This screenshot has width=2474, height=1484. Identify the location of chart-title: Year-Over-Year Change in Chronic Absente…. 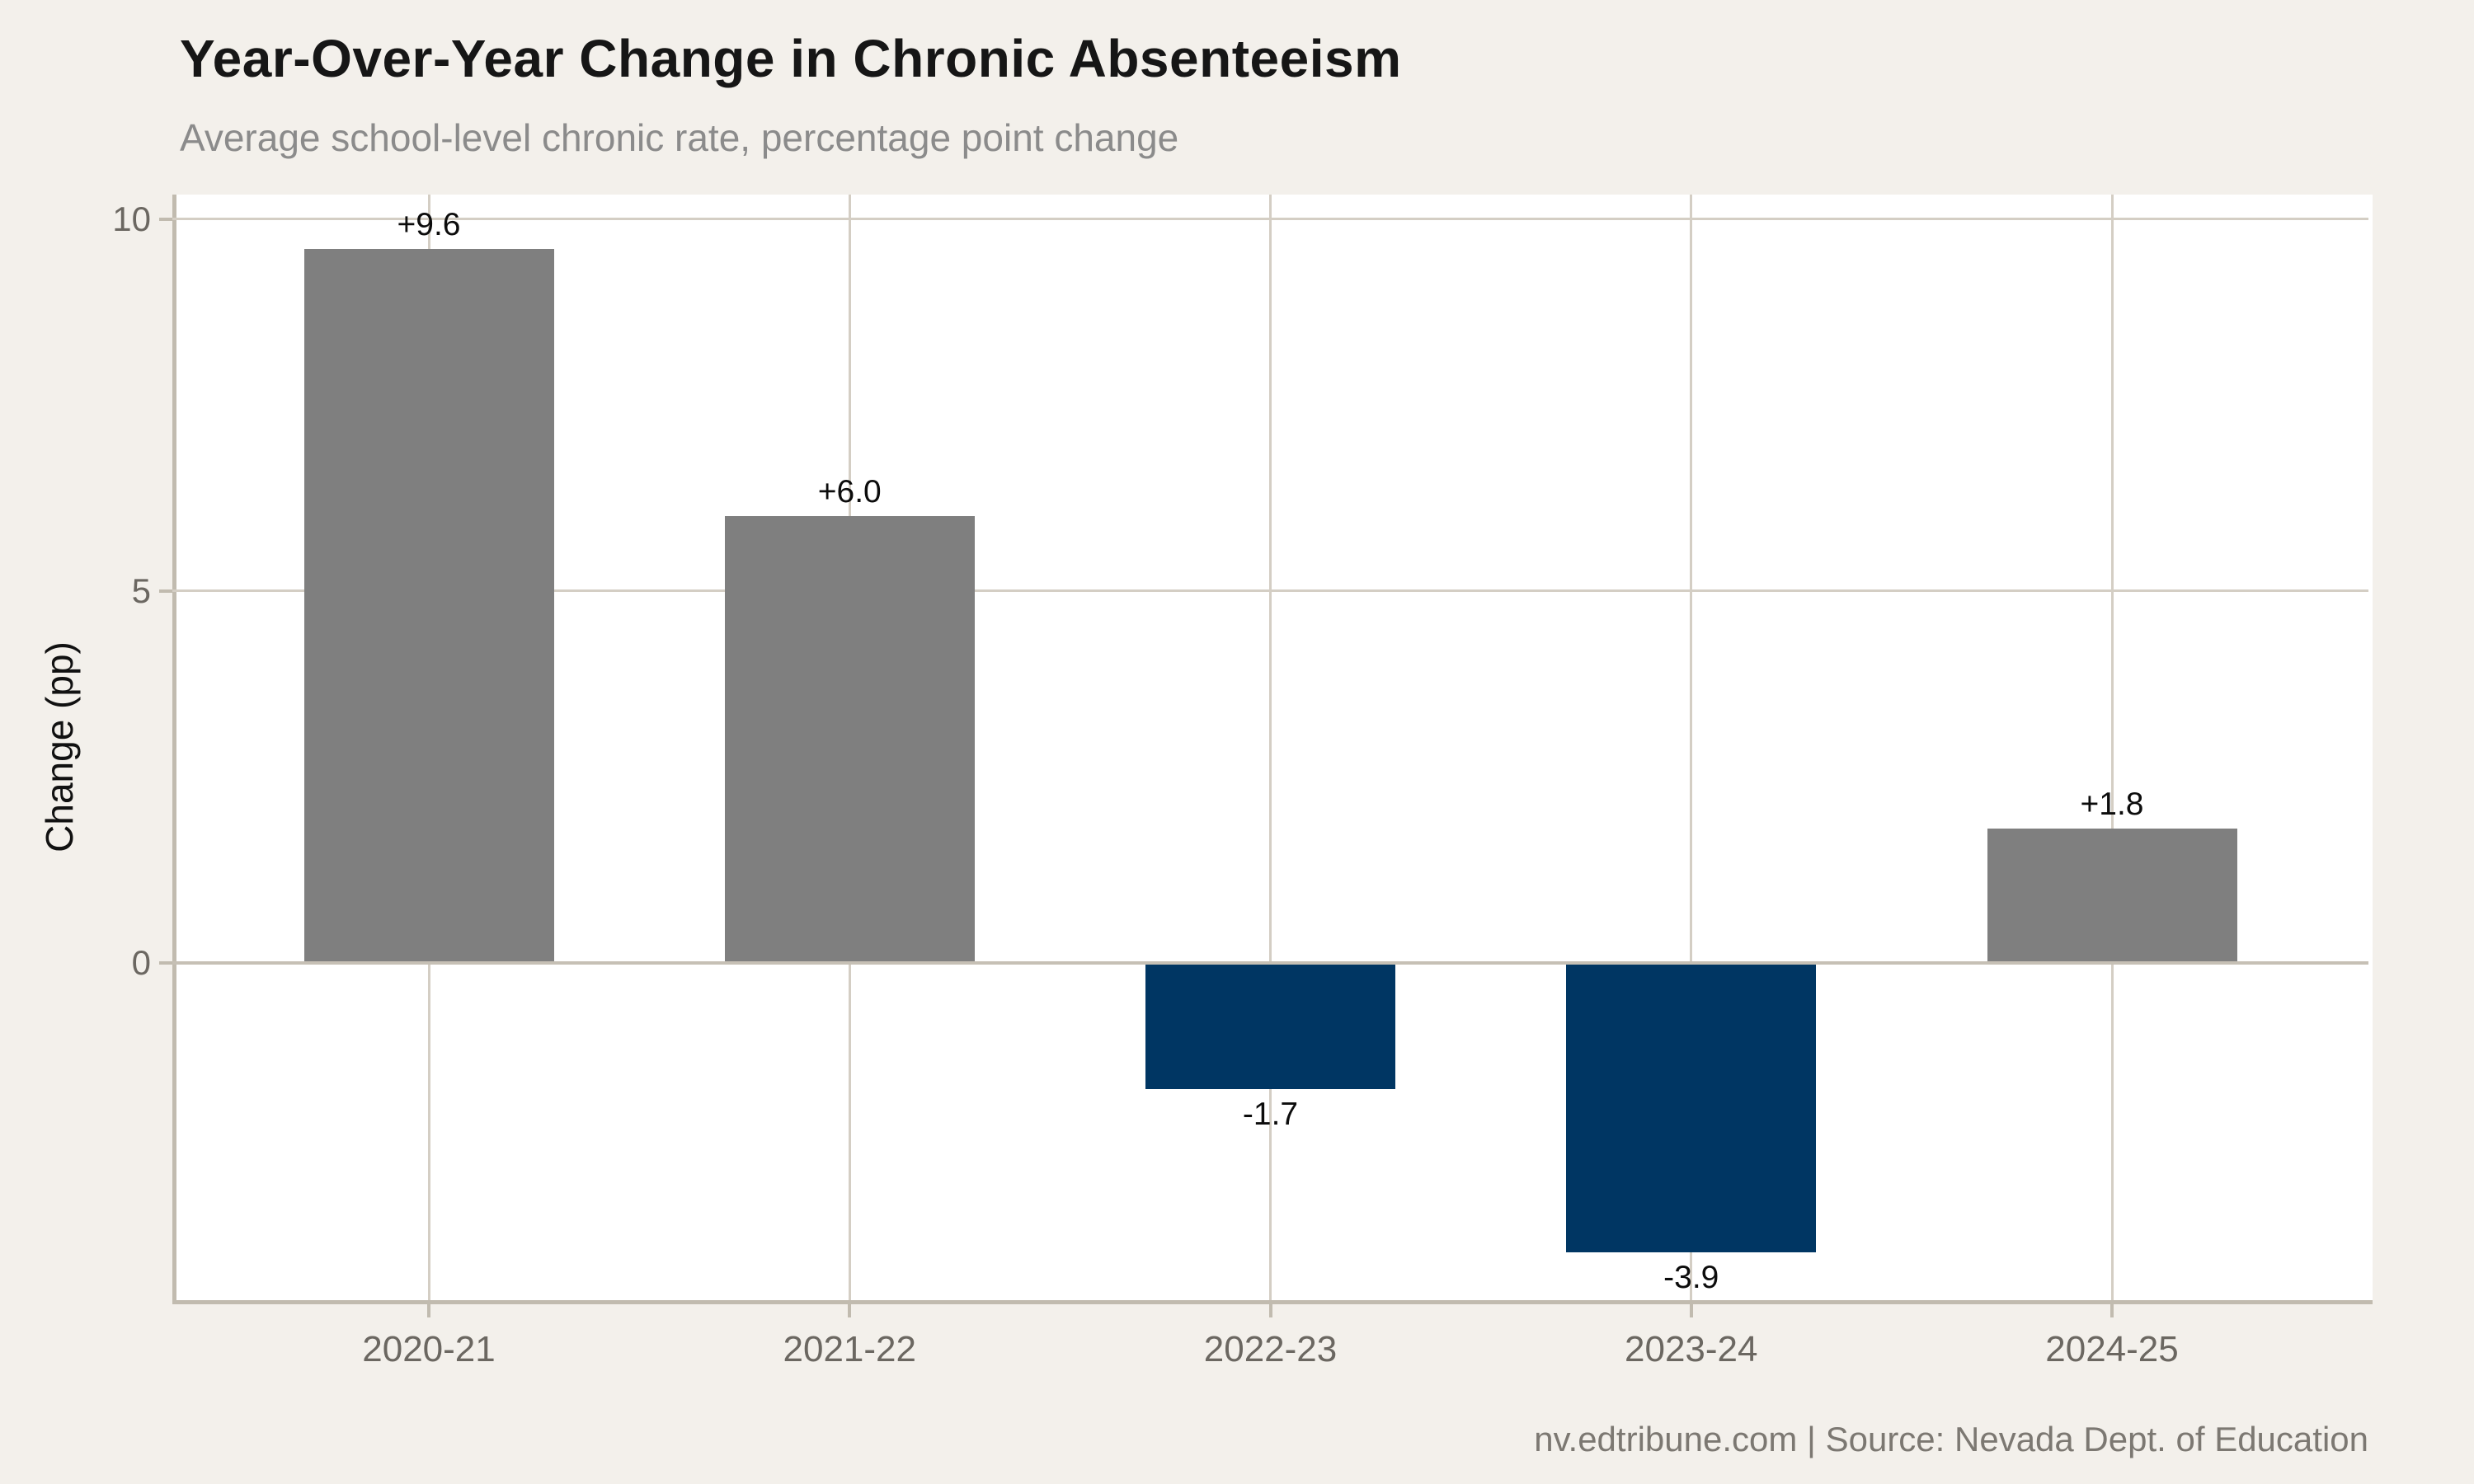
(791, 58).